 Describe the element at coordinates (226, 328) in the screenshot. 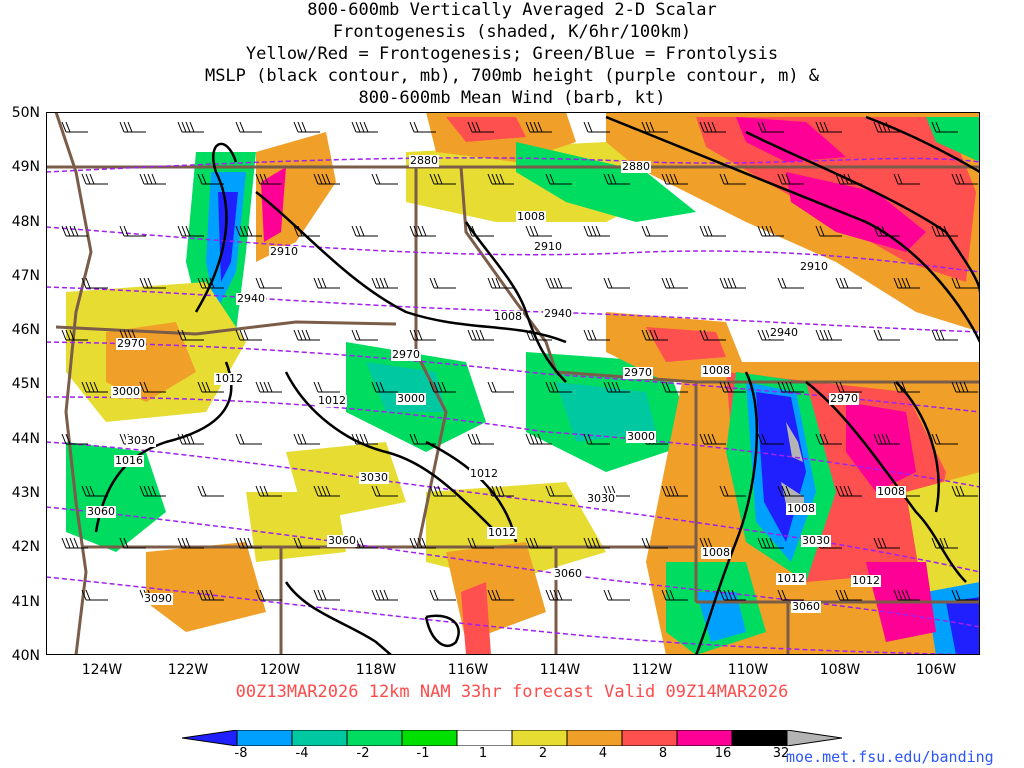

I see `border-wa-or-oregon` at that location.